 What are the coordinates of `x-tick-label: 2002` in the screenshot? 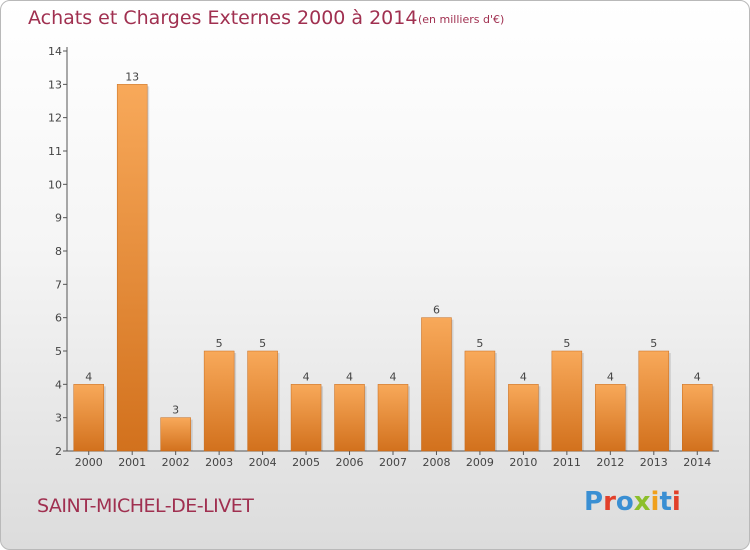 It's located at (176, 462).